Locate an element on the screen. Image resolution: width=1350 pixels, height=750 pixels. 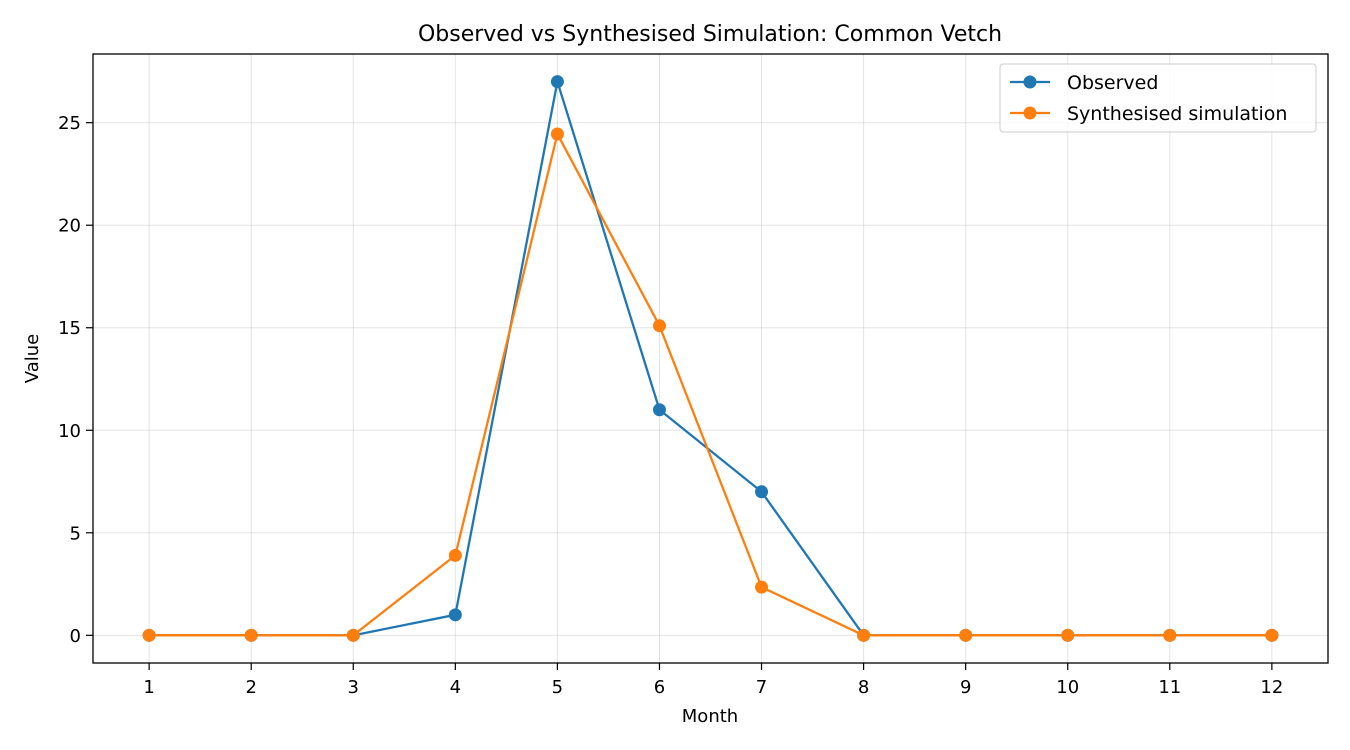
legend-label: Synthesised simulation is located at coordinates (1177, 114).